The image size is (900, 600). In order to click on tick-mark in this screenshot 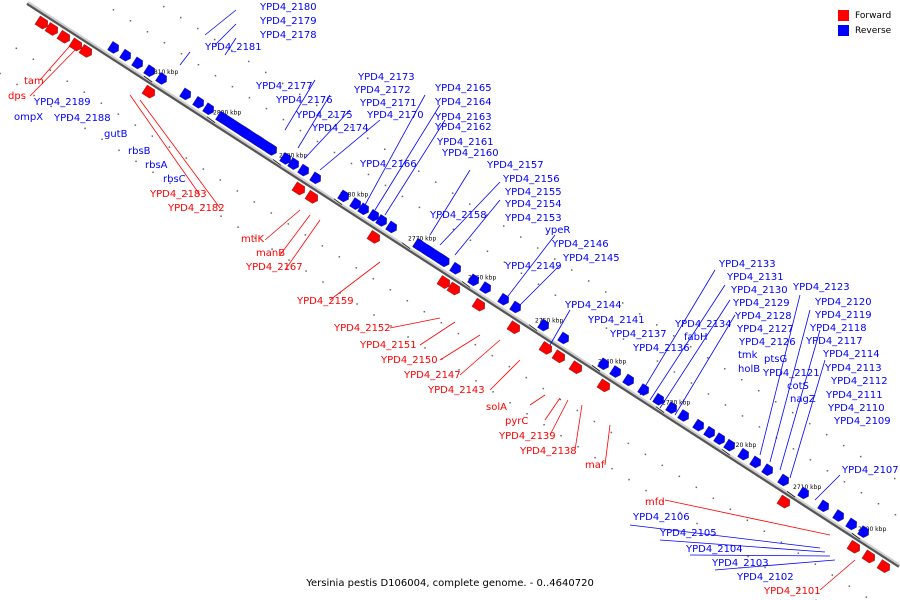, I will do `click(856, 536)`.